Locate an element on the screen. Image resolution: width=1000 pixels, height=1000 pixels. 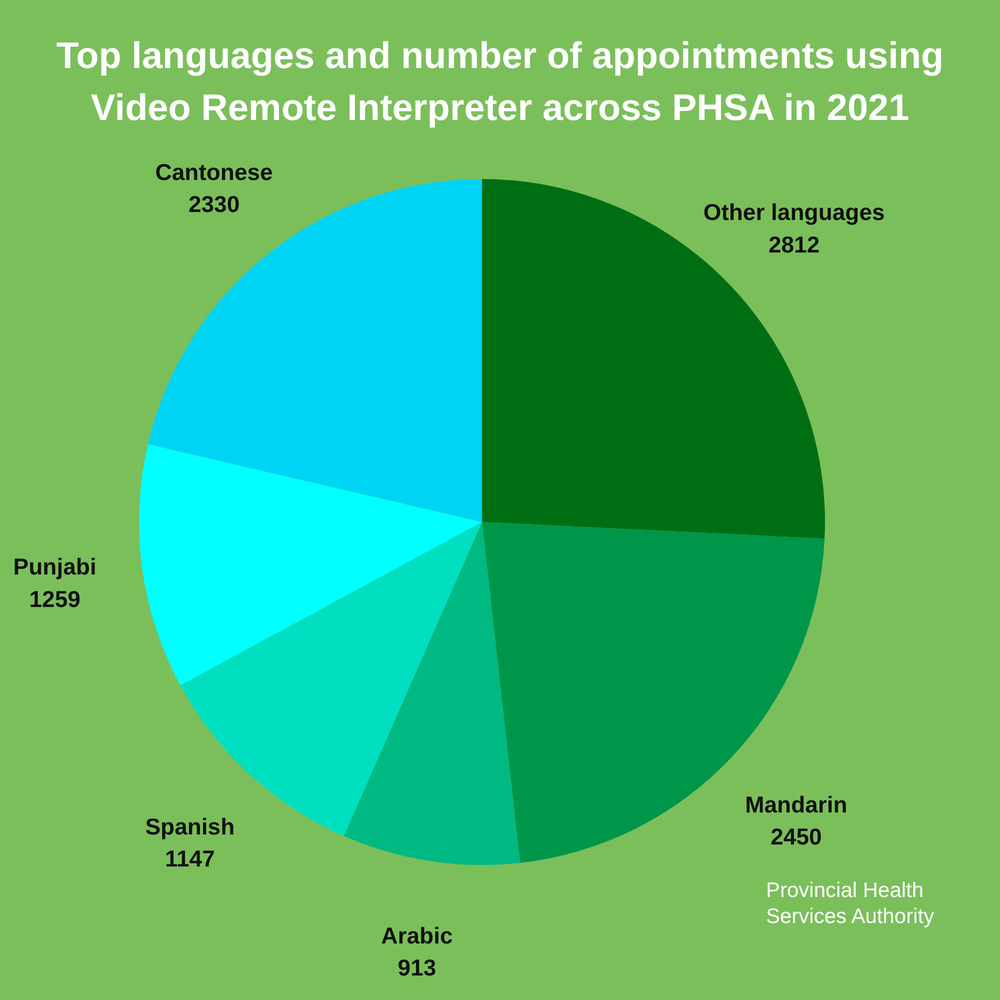
slice-label: Mandarin is located at coordinates (796, 804).